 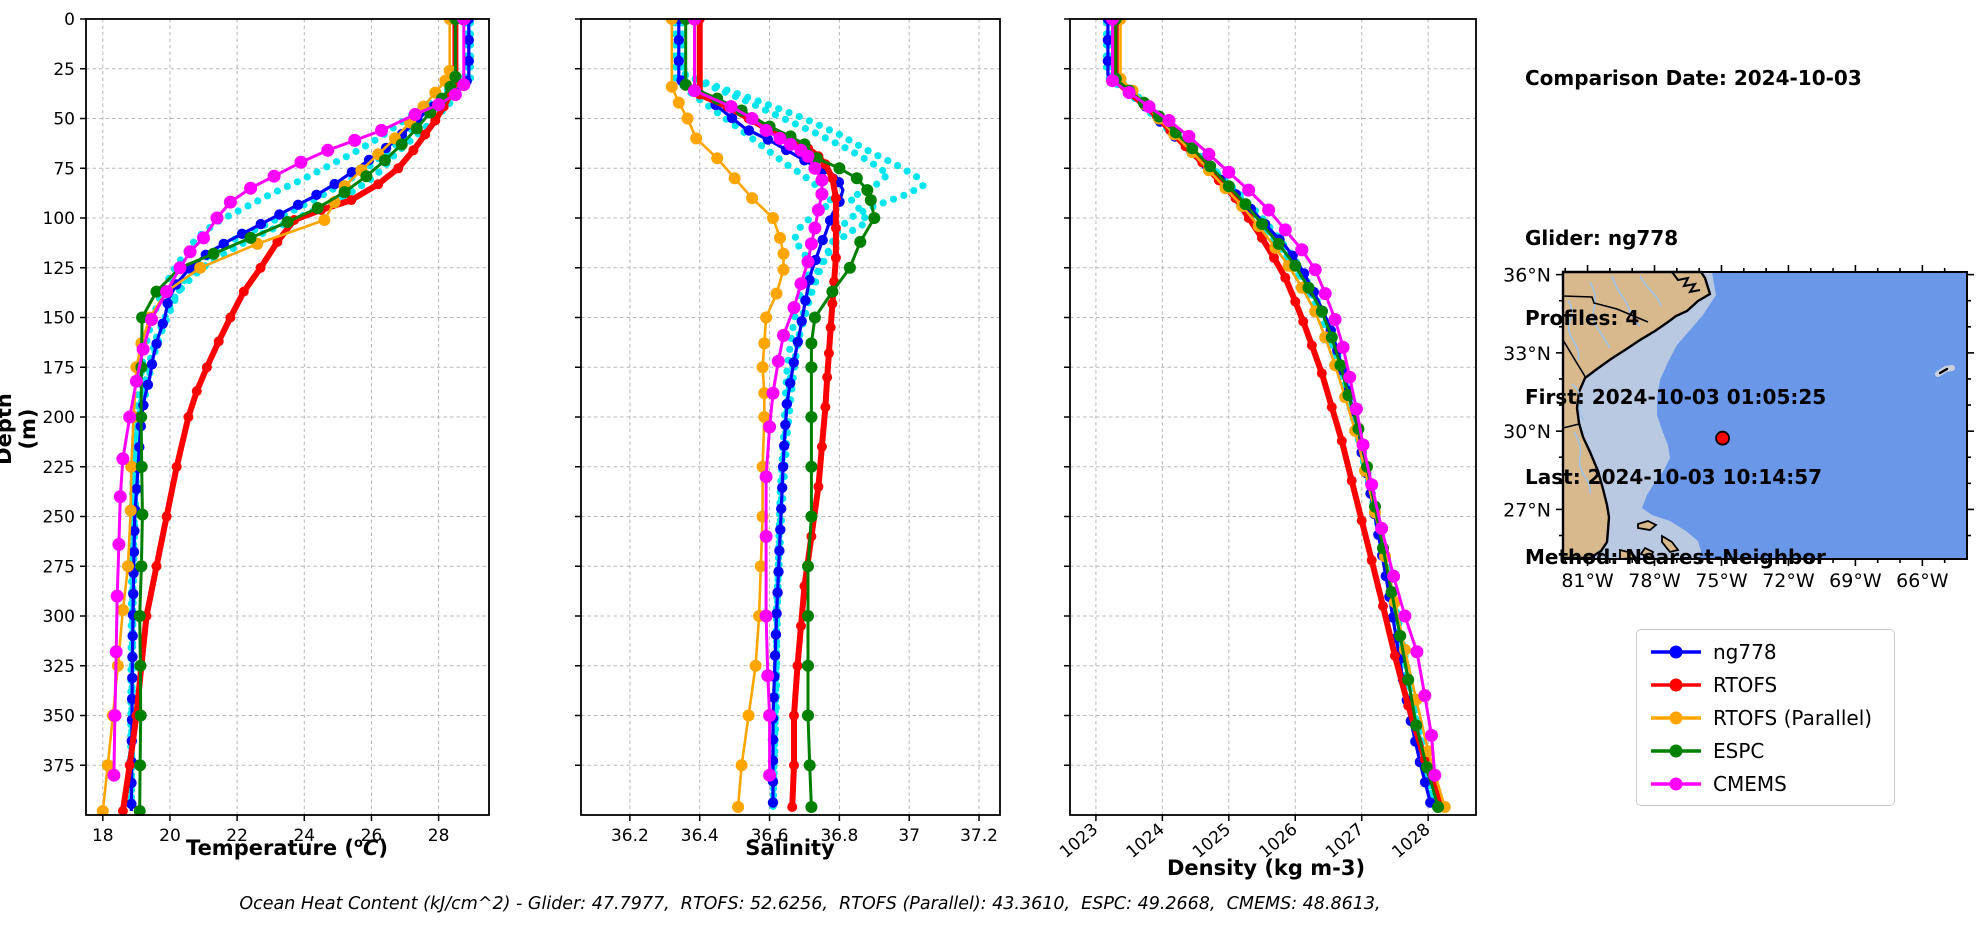 I want to click on temperature-cmems-line, so click(x=289, y=397).